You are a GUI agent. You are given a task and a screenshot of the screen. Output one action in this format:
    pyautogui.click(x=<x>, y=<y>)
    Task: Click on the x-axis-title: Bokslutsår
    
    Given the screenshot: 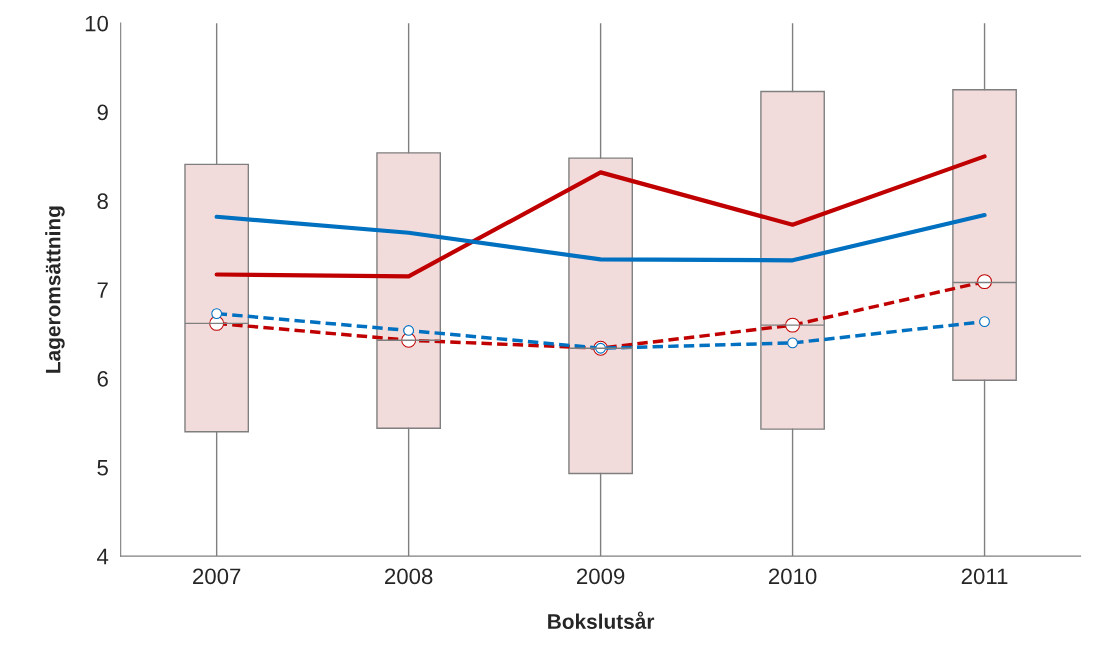 What is the action you would take?
    pyautogui.click(x=601, y=620)
    